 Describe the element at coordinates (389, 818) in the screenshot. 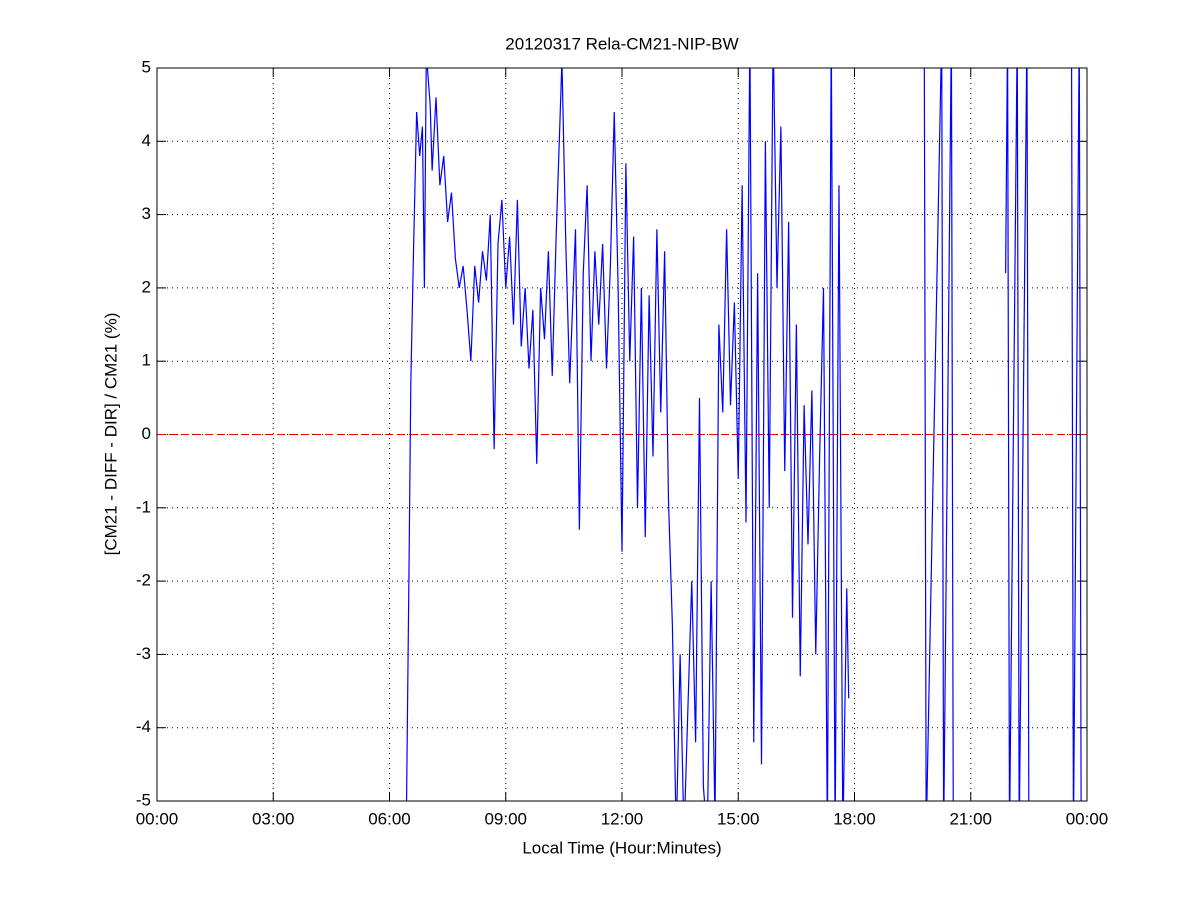

I see `x-tick-label: 06:00` at that location.